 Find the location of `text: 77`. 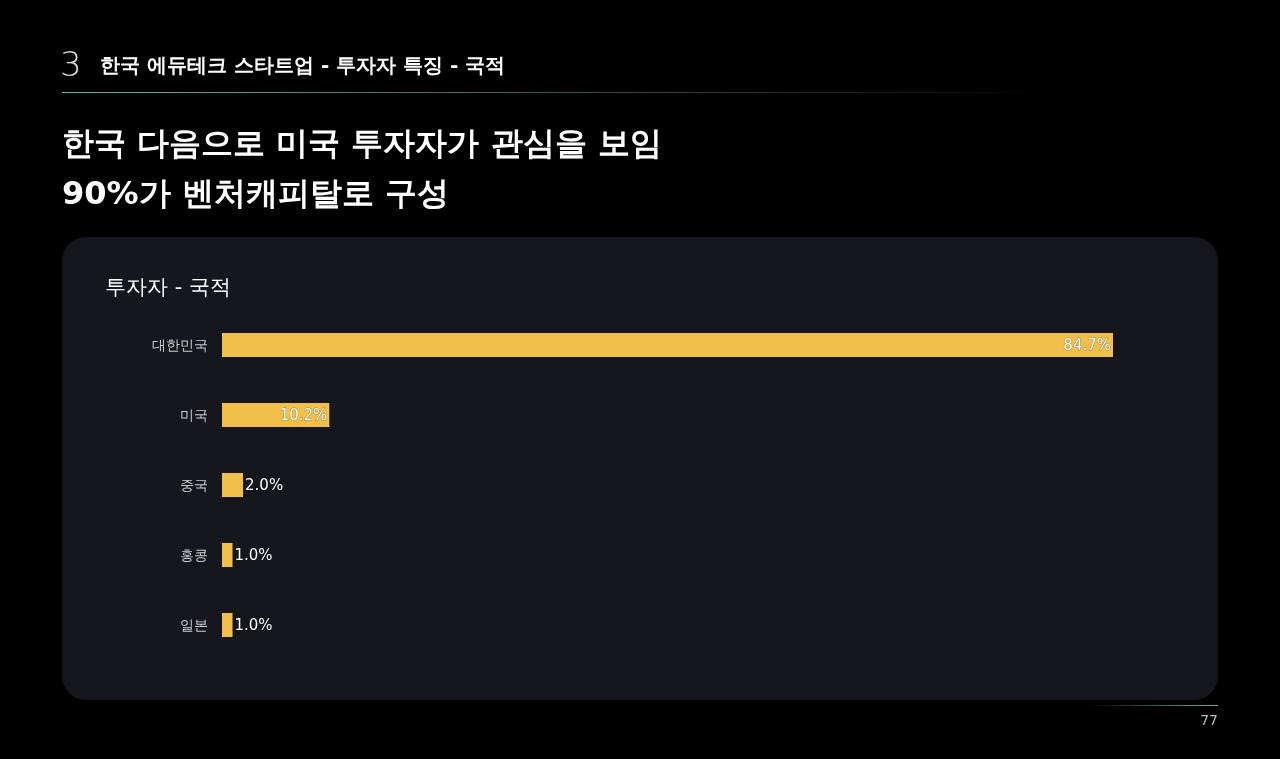

text: 77 is located at coordinates (1209, 720).